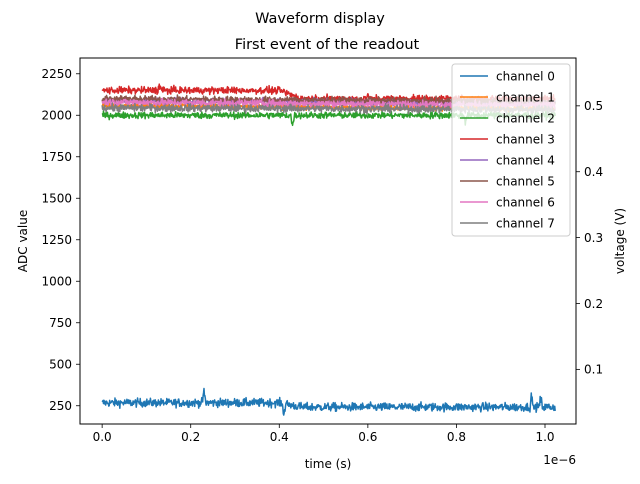 This screenshot has height=484, width=640. What do you see at coordinates (559, 460) in the screenshot?
I see `x-offset-label: 1e−6` at bounding box center [559, 460].